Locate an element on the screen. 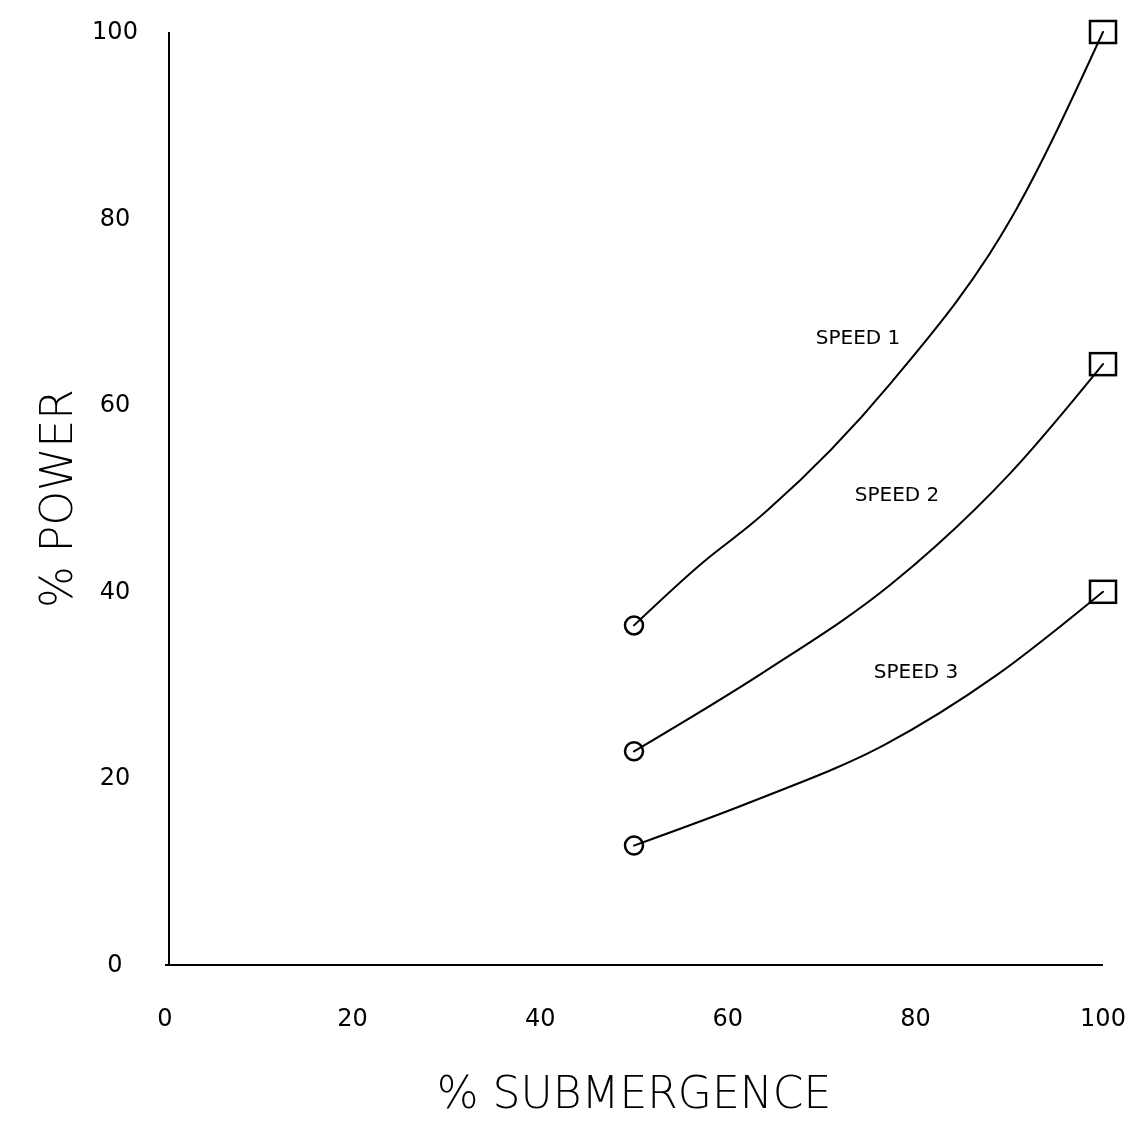 The height and width of the screenshot is (1137, 1133). x-tick-label: 20 is located at coordinates (352, 1018).